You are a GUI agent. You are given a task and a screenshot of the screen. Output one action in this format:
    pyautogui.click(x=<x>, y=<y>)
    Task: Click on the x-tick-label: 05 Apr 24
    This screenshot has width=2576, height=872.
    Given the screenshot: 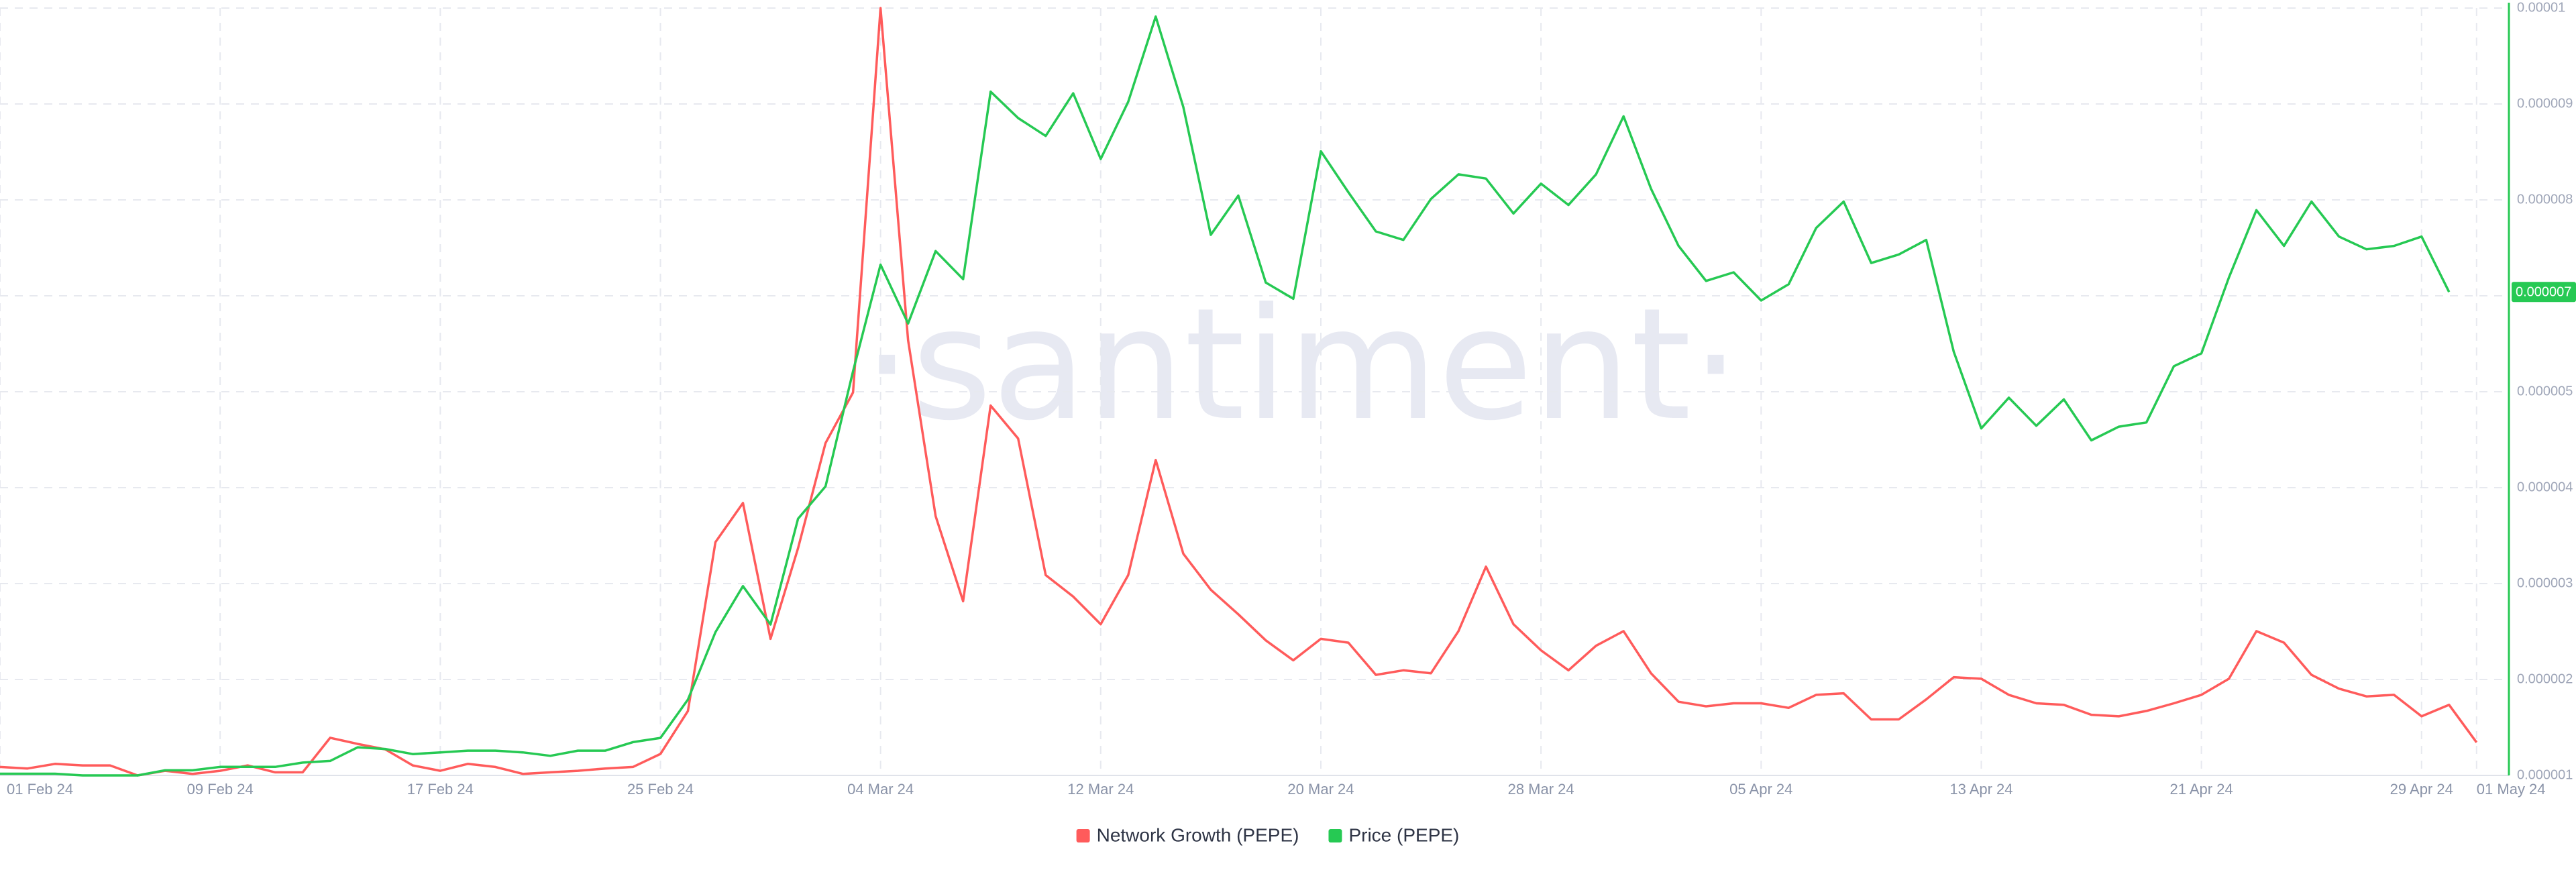 What is the action you would take?
    pyautogui.click(x=1760, y=790)
    